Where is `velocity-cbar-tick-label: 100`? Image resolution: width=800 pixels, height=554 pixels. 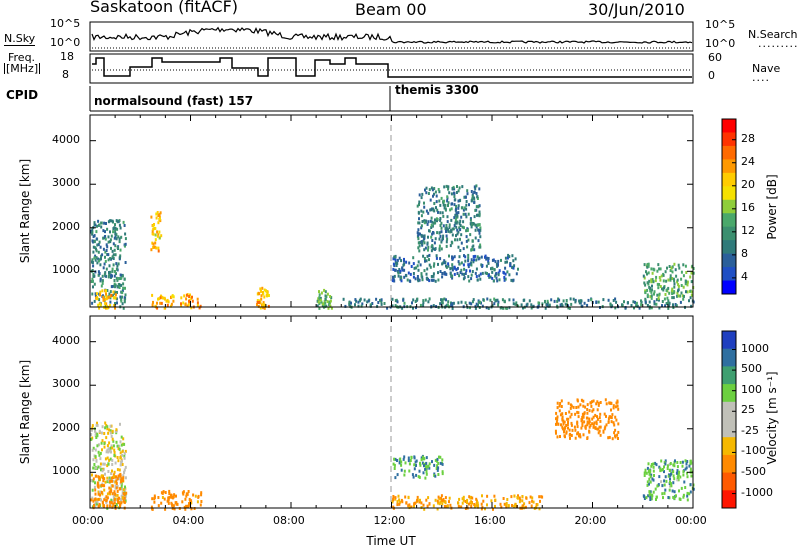
velocity-cbar-tick-label: 100 is located at coordinates (751, 389).